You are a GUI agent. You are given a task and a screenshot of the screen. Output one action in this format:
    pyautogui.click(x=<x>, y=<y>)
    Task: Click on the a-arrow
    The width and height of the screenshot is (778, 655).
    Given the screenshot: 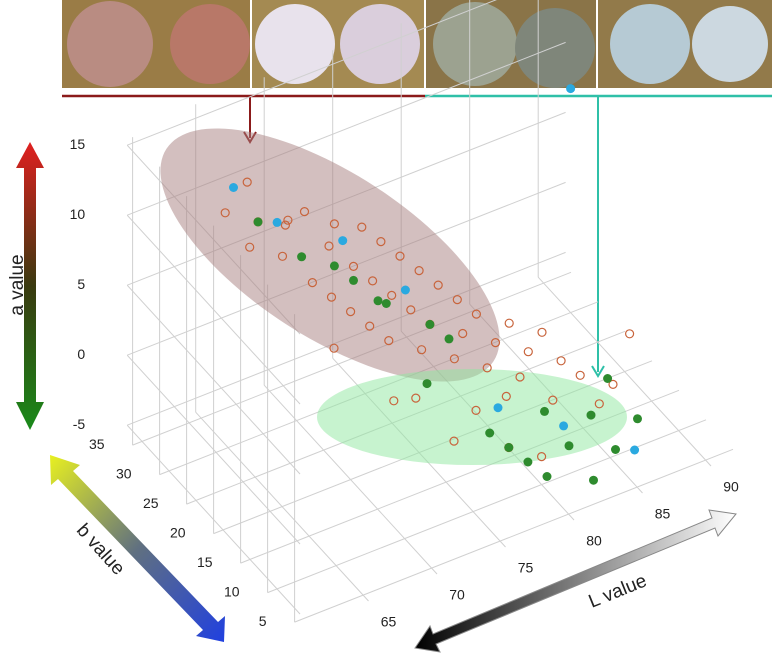 What is the action you would take?
    pyautogui.click(x=30, y=286)
    